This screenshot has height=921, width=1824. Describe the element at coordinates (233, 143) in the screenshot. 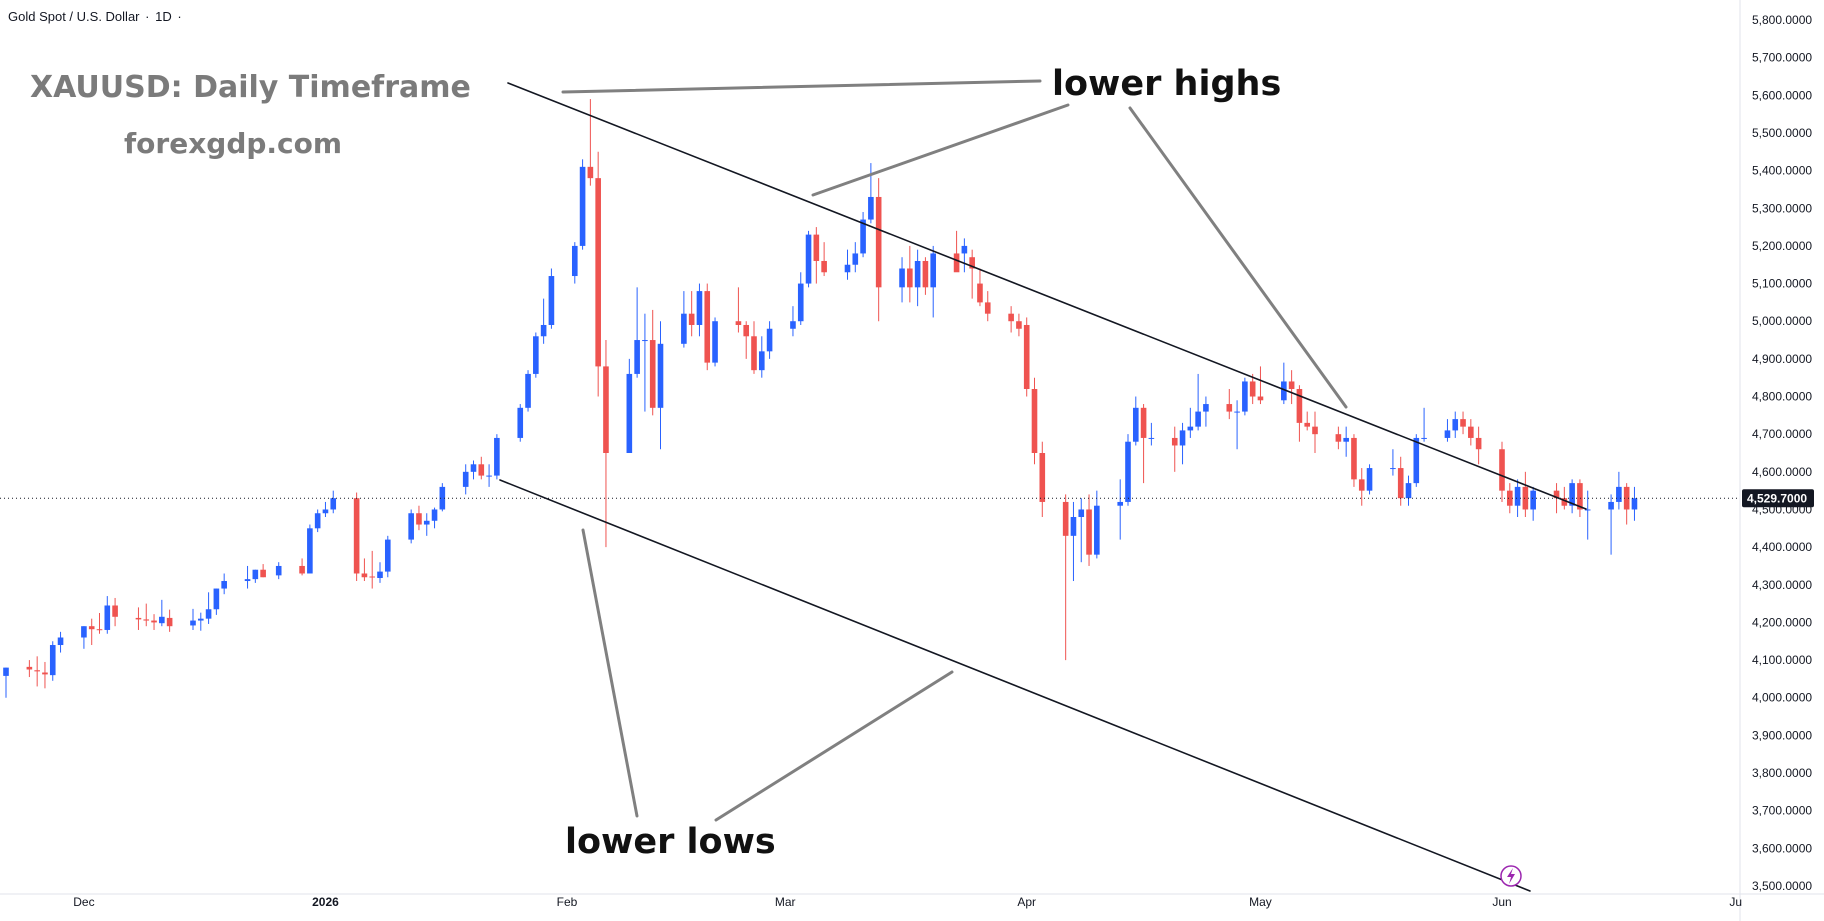

I see `watermark-site: forexgdp.com` at that location.